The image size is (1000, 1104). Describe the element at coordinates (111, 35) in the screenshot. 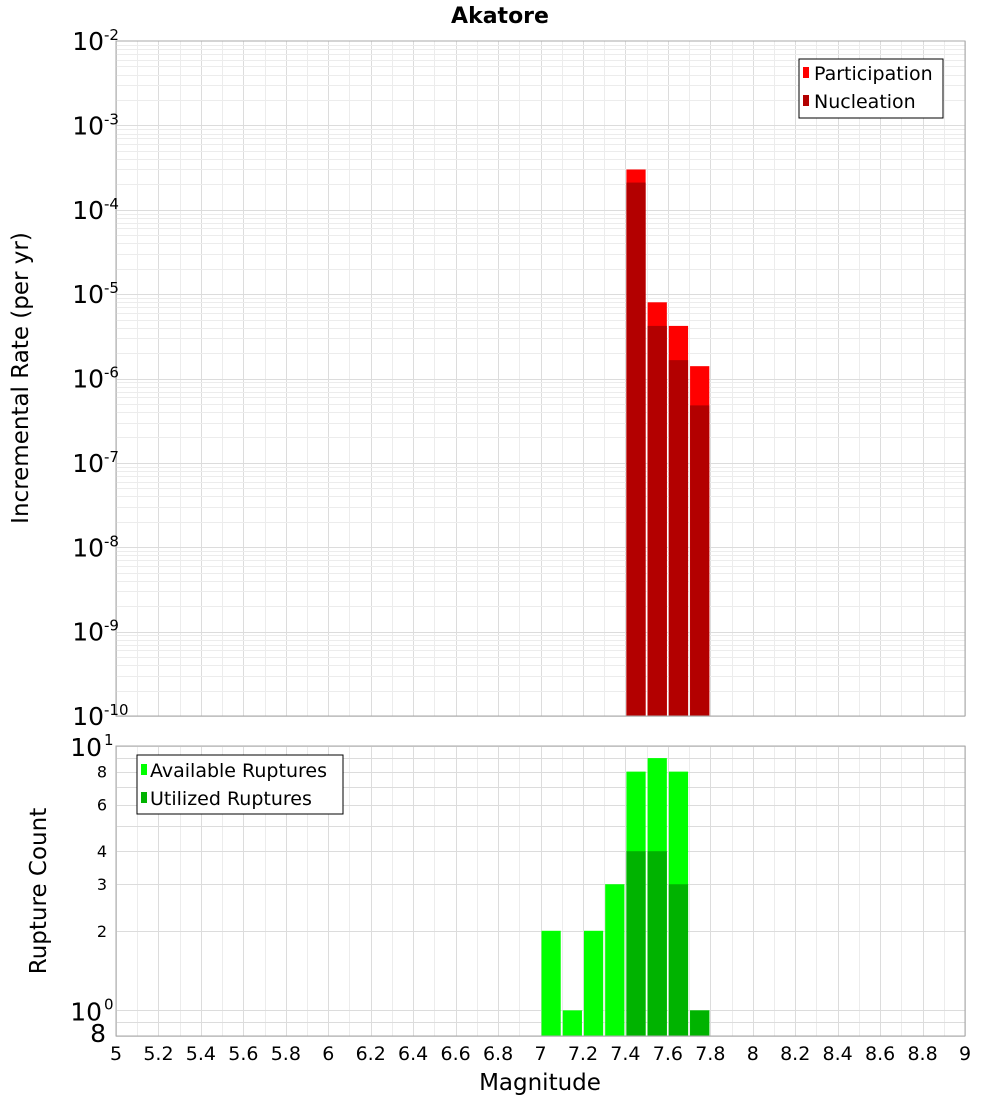

I see `top-y-tick-exp-0: -2` at that location.